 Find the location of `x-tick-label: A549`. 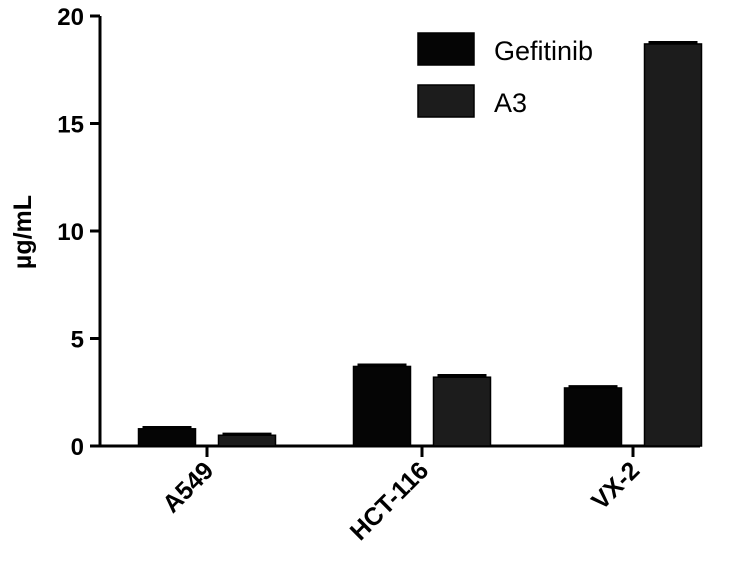

x-tick-label: A549 is located at coordinates (188, 487).